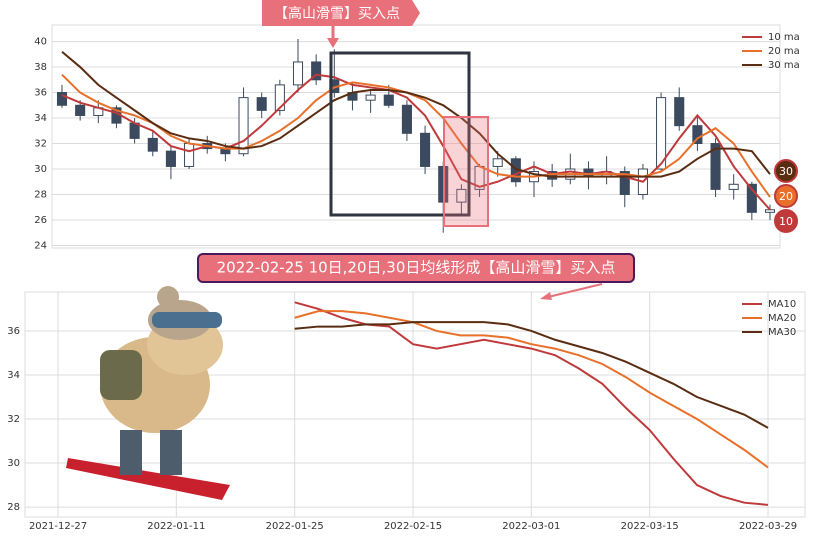 The height and width of the screenshot is (537, 813). Describe the element at coordinates (295, 526) in the screenshot. I see `x-tick-label: 2022-01-25` at that location.